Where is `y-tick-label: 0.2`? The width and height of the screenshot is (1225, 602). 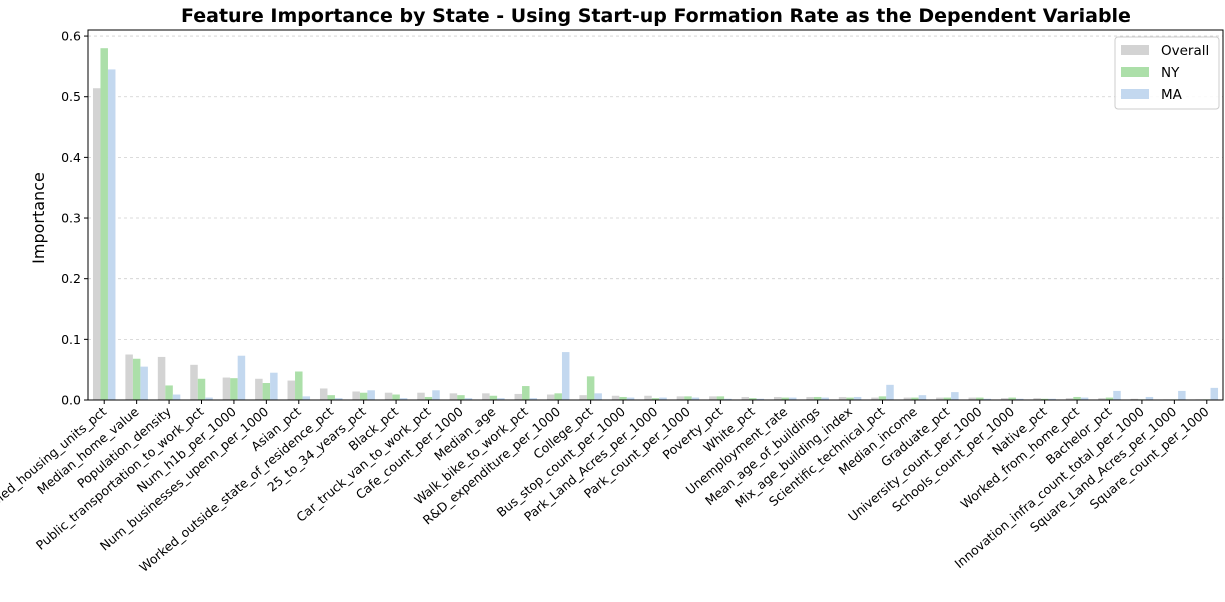 y-tick-label: 0.2 is located at coordinates (71, 278).